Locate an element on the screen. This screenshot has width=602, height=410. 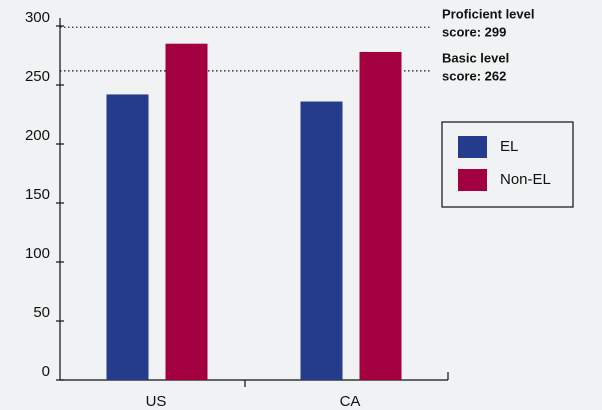
legend-box is located at coordinates (507, 164).